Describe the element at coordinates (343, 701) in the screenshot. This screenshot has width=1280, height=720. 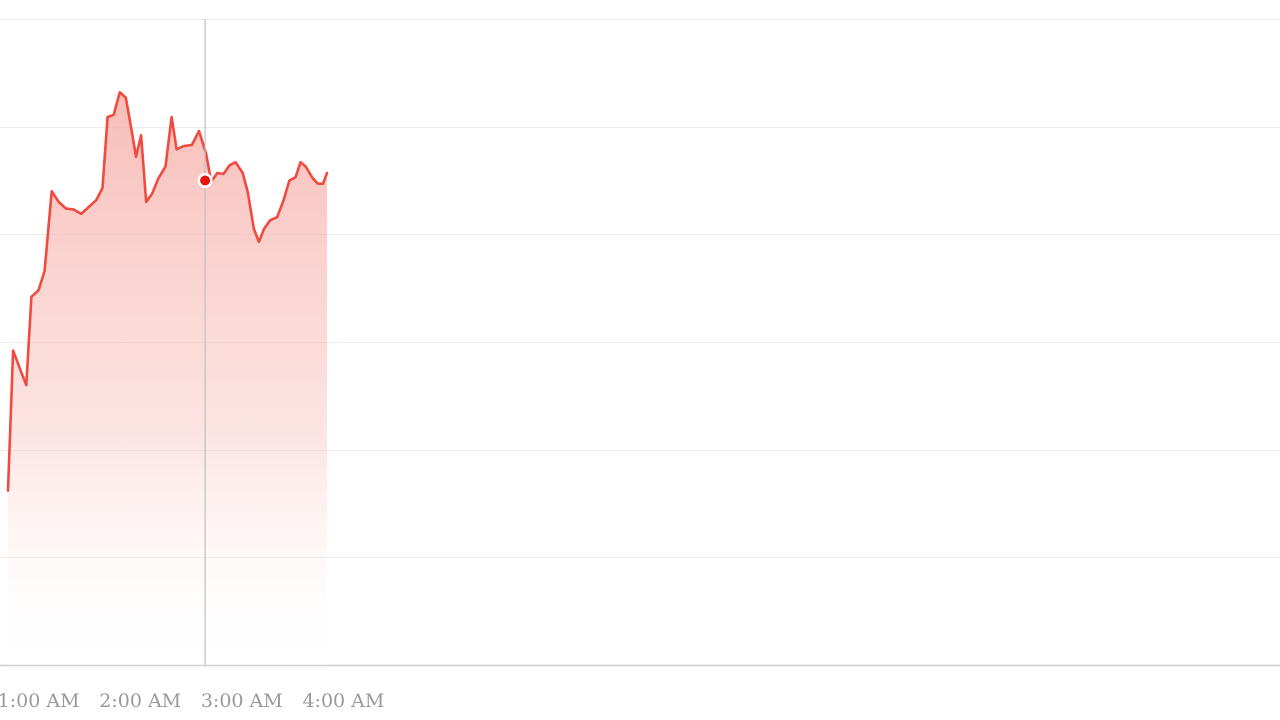
I see `x-tick-label: 4:00 AM` at that location.